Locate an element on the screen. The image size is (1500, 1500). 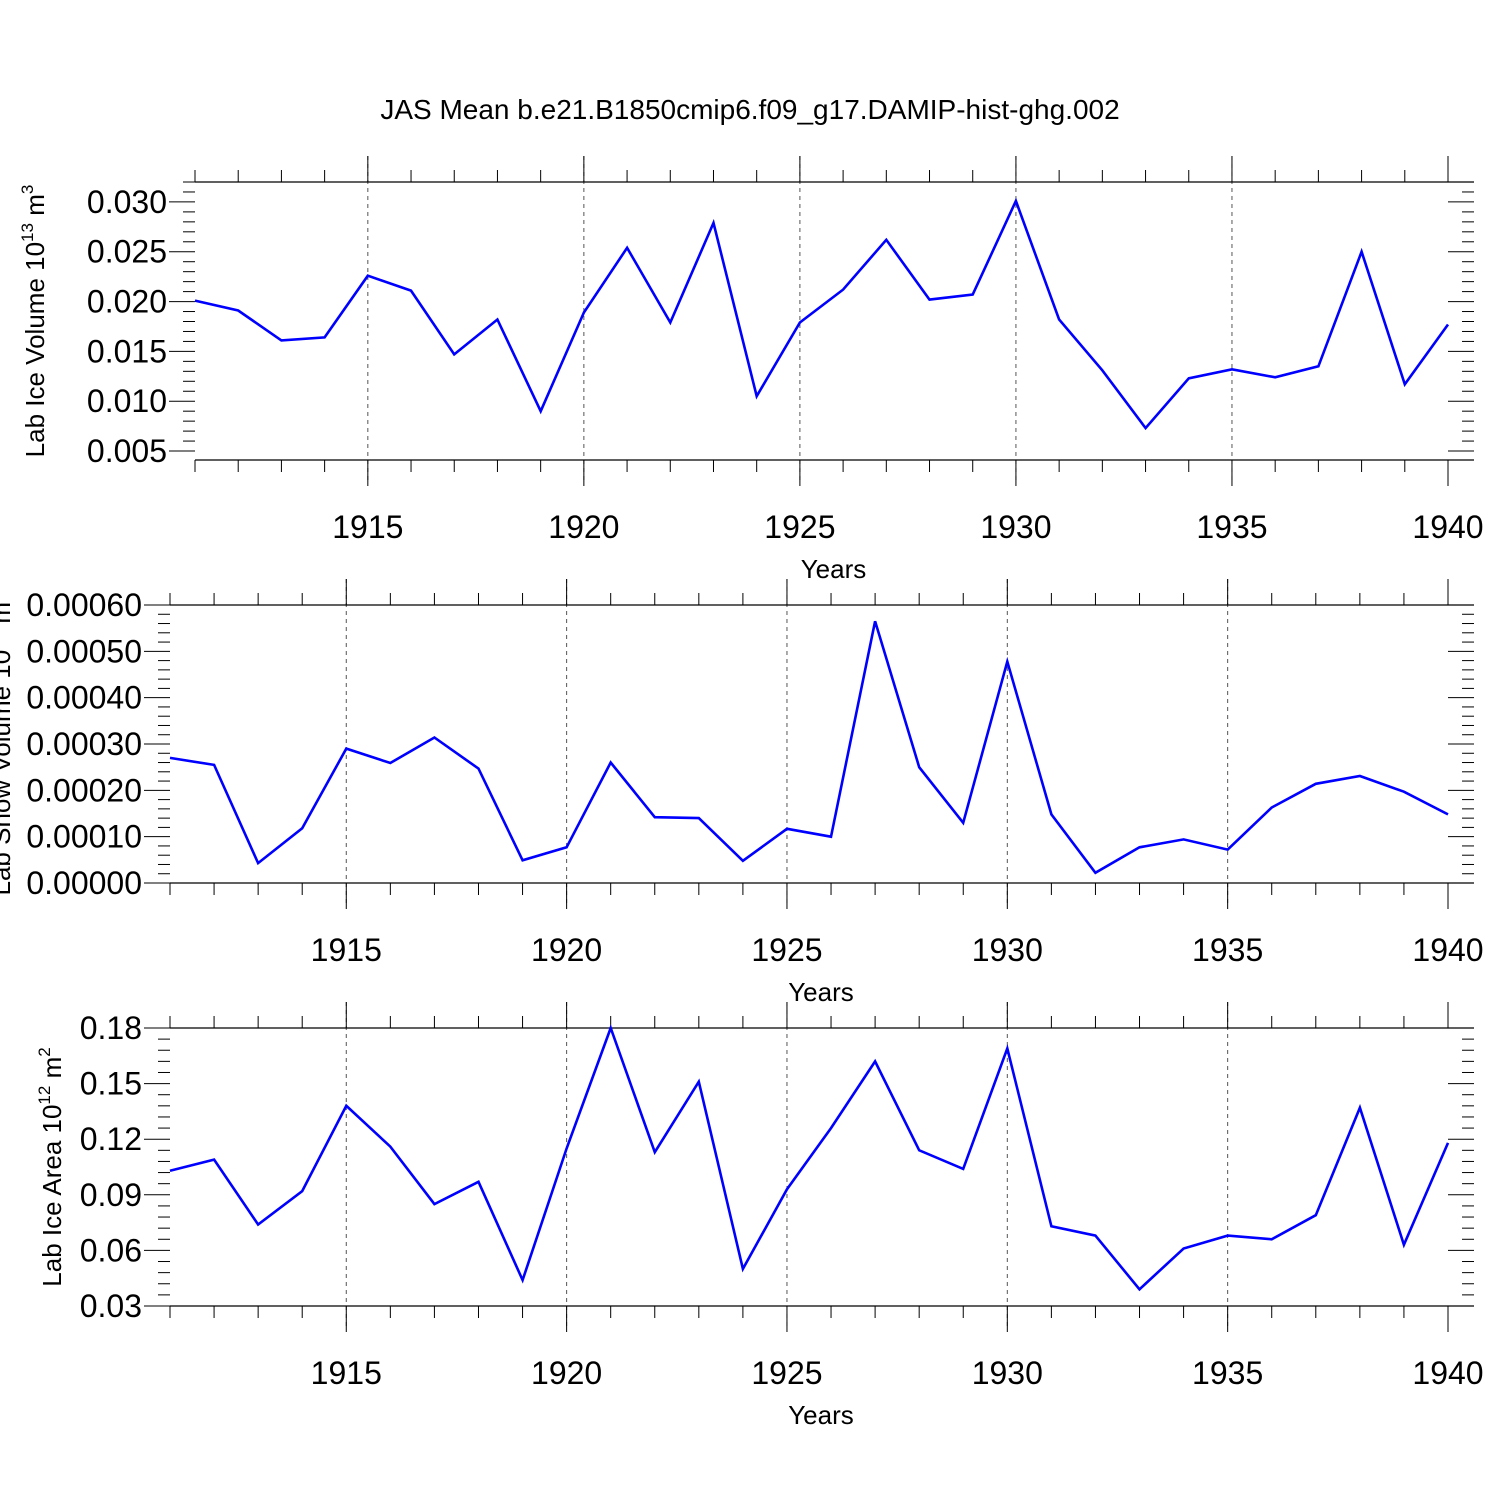
y-tick-label: 0.005 is located at coordinates (127, 451).